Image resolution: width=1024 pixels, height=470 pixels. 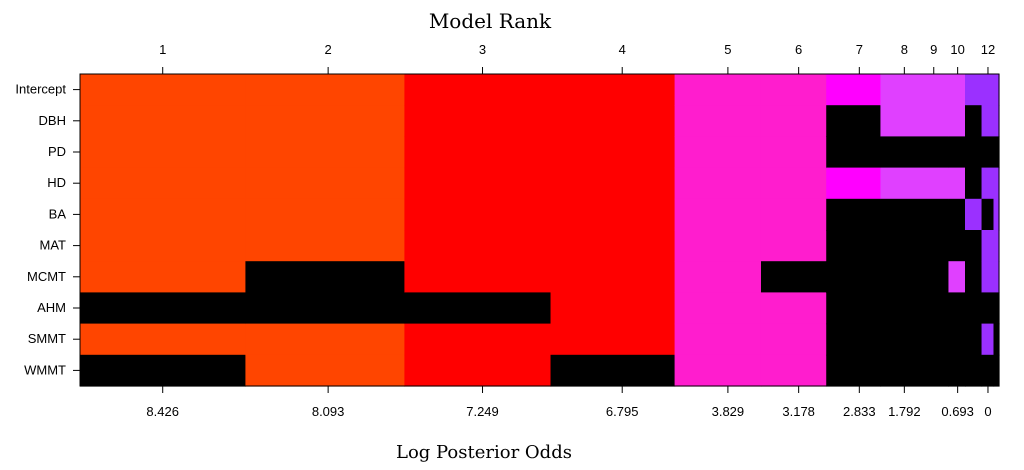 What do you see at coordinates (798, 49) in the screenshot?
I see `rank-label-6: 6` at bounding box center [798, 49].